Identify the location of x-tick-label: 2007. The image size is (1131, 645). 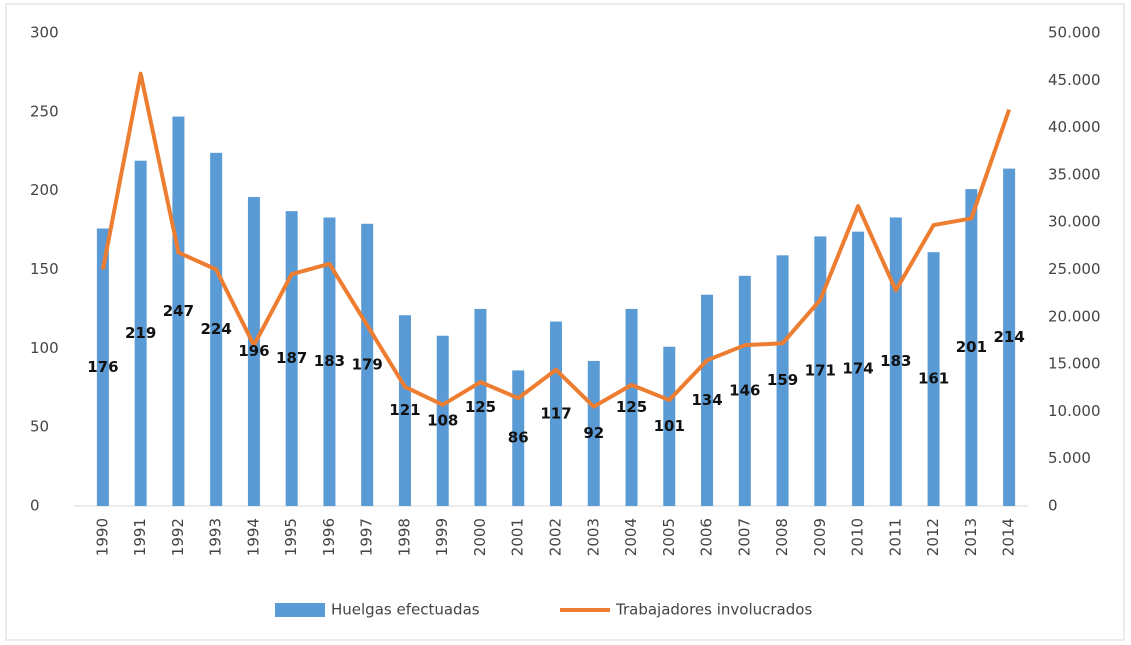
(744, 537).